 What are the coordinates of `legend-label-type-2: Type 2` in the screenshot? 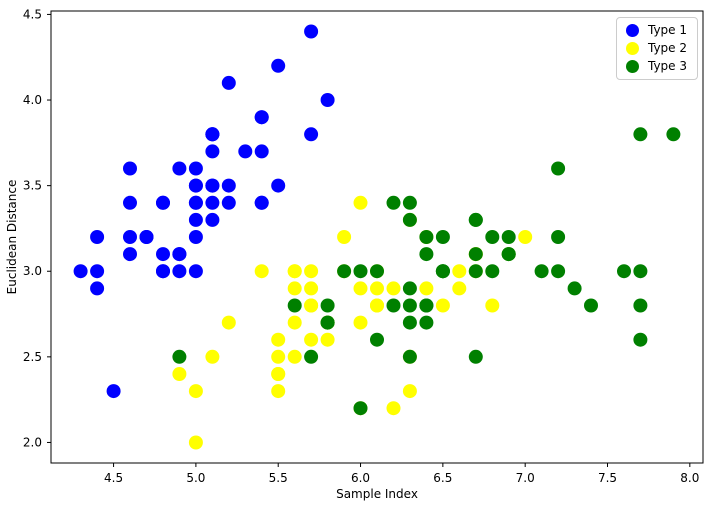 It's located at (667, 48).